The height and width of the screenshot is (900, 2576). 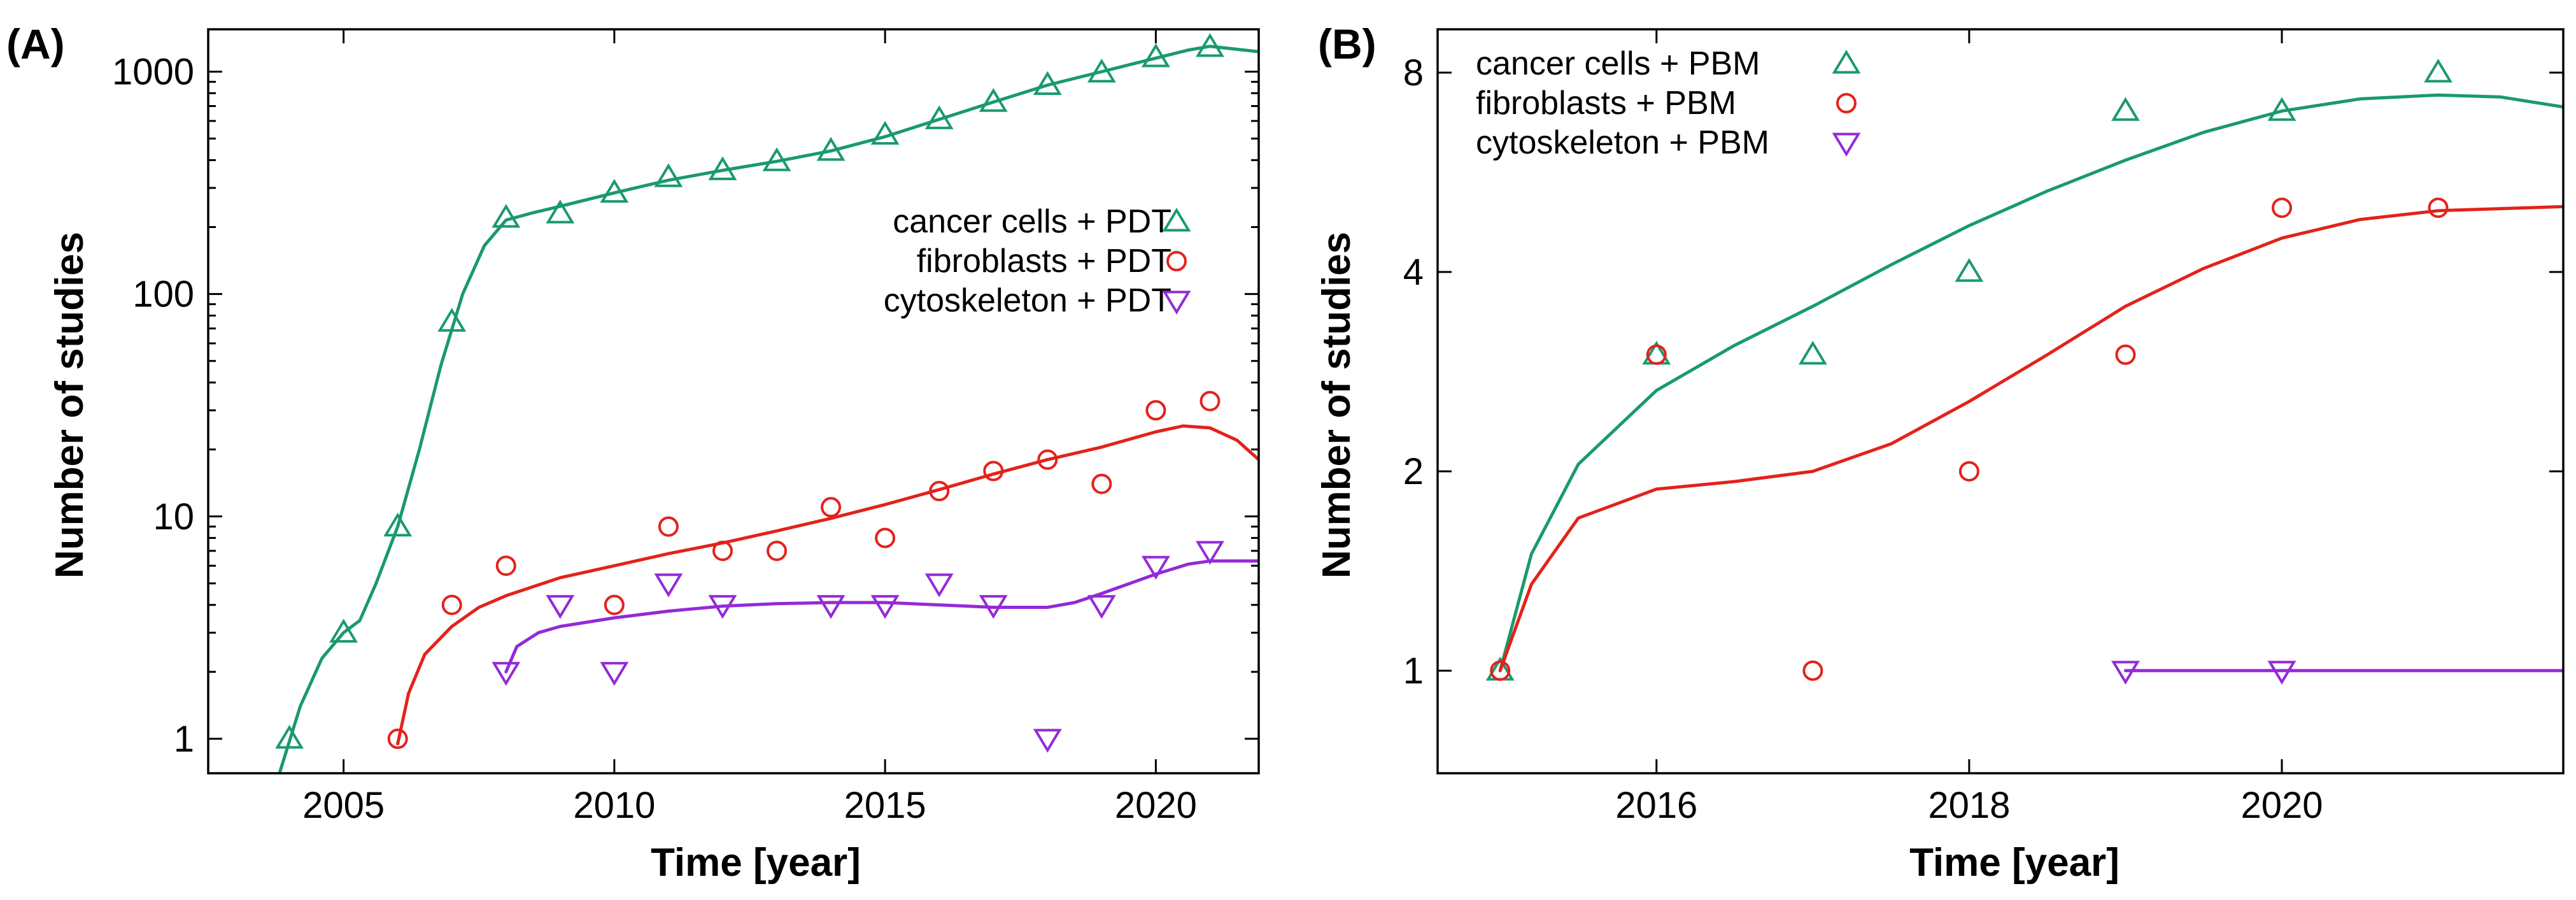 What do you see at coordinates (1413, 73) in the screenshot?
I see `y-tick-label: 8` at bounding box center [1413, 73].